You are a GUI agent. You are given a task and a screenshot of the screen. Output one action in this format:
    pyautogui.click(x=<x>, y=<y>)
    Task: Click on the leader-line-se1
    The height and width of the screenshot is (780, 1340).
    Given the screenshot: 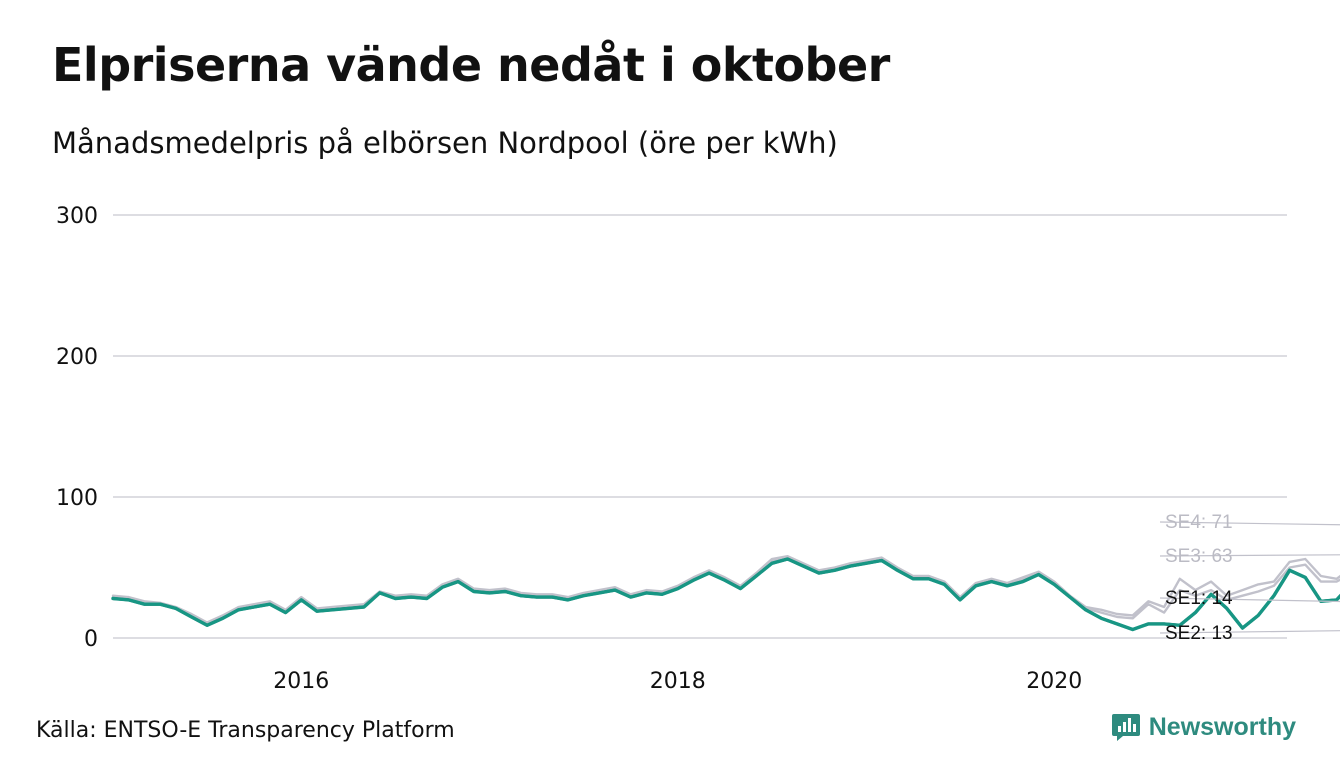 What is the action you would take?
    pyautogui.click(x=1249, y=600)
    